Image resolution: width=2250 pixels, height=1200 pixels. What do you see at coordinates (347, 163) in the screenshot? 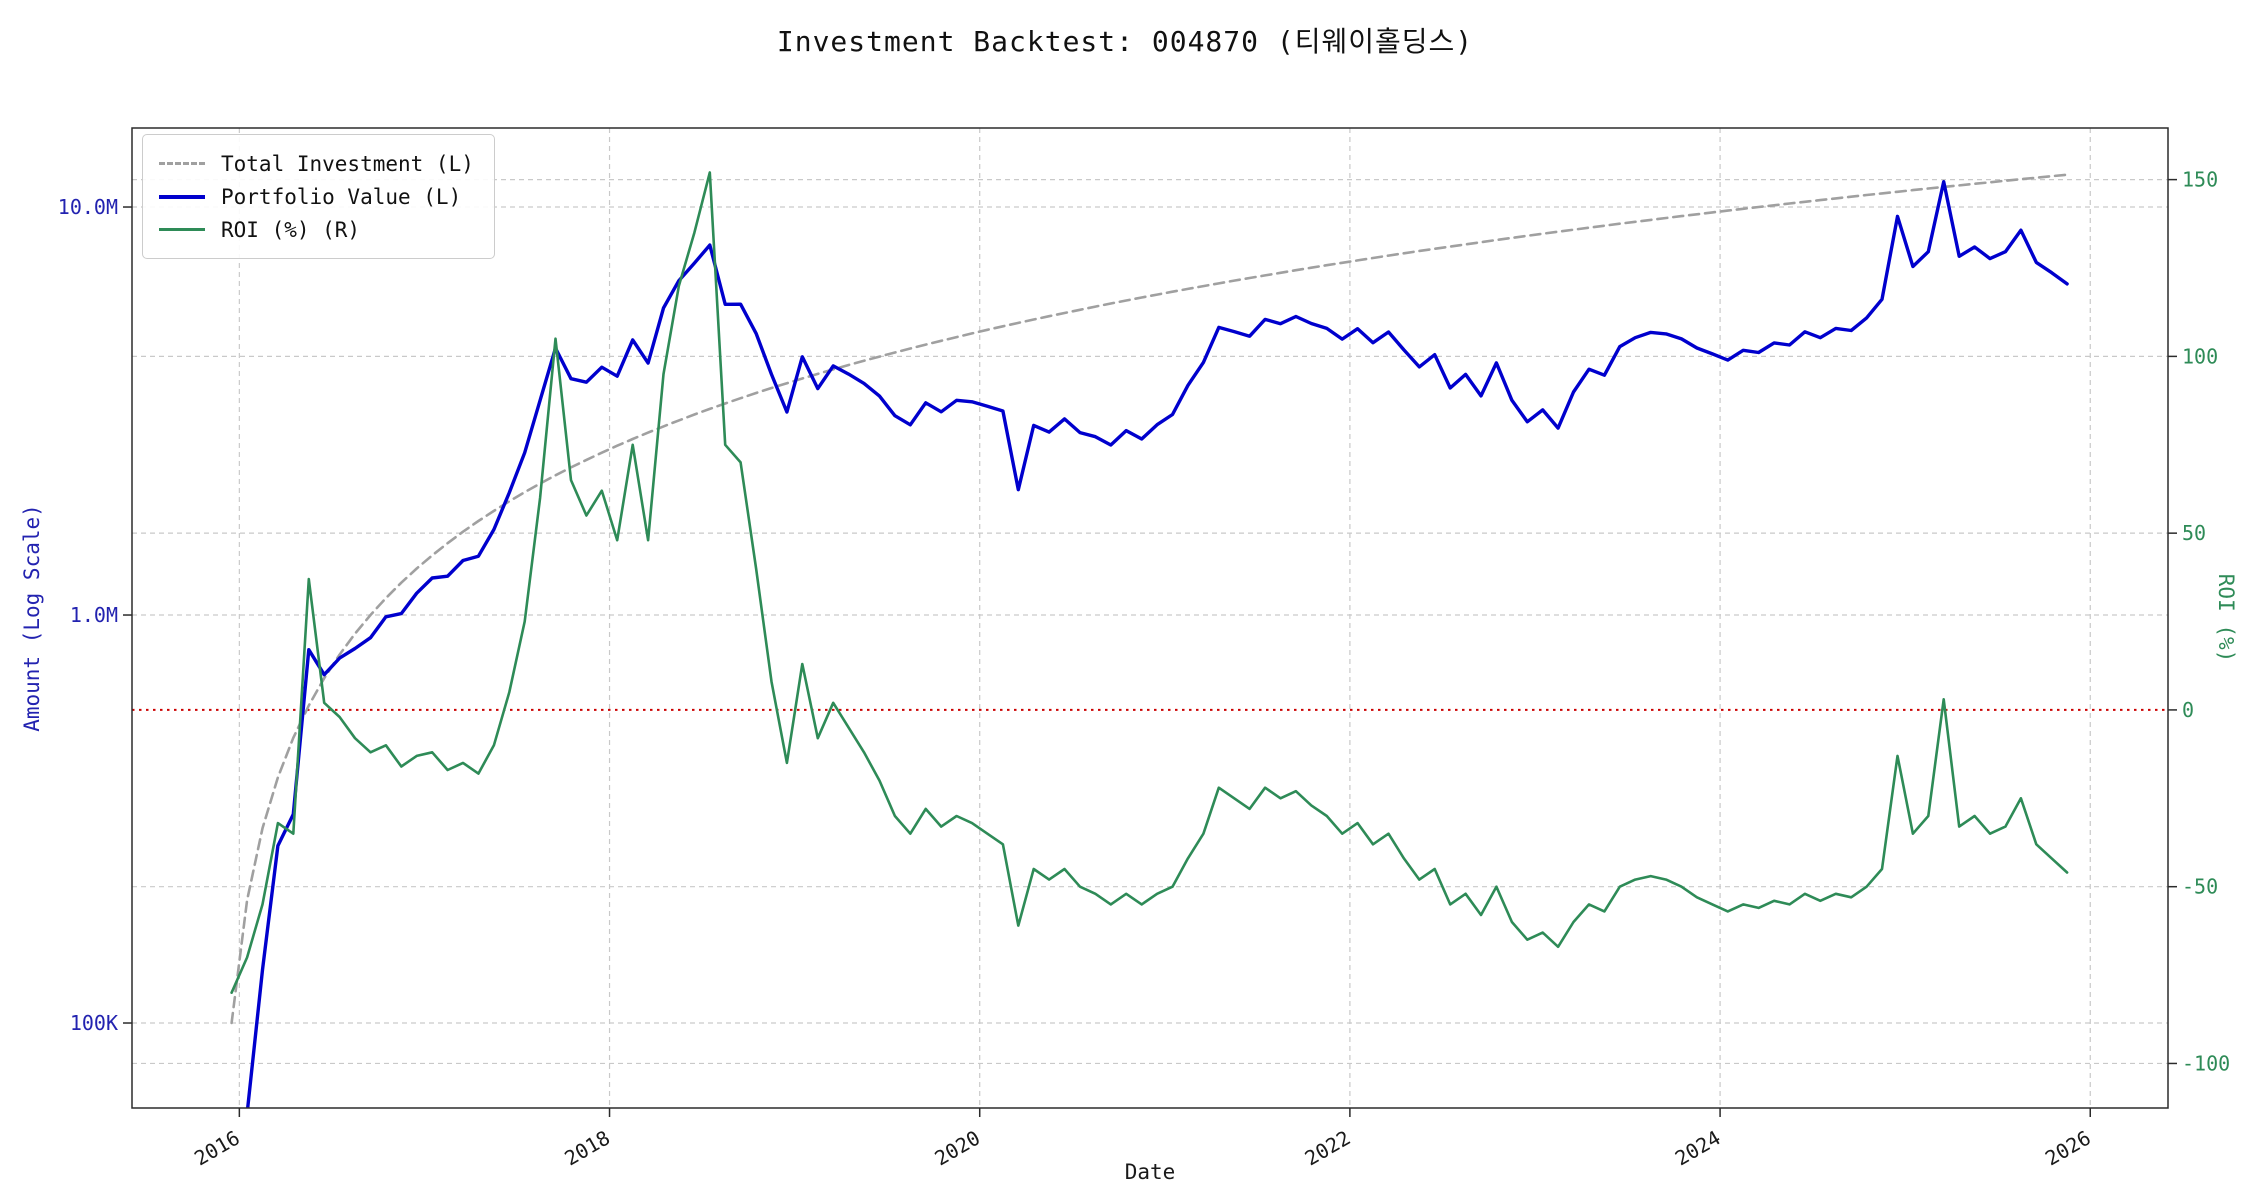
I see `legend-item-label: Total Investment (L)` at bounding box center [347, 163].